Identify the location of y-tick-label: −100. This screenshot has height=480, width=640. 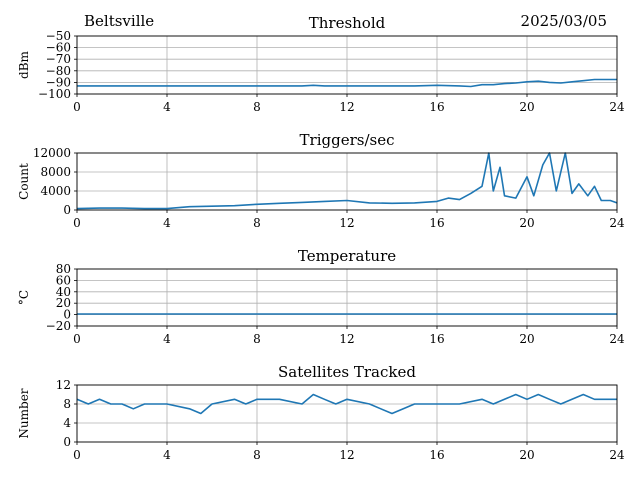
(54, 94).